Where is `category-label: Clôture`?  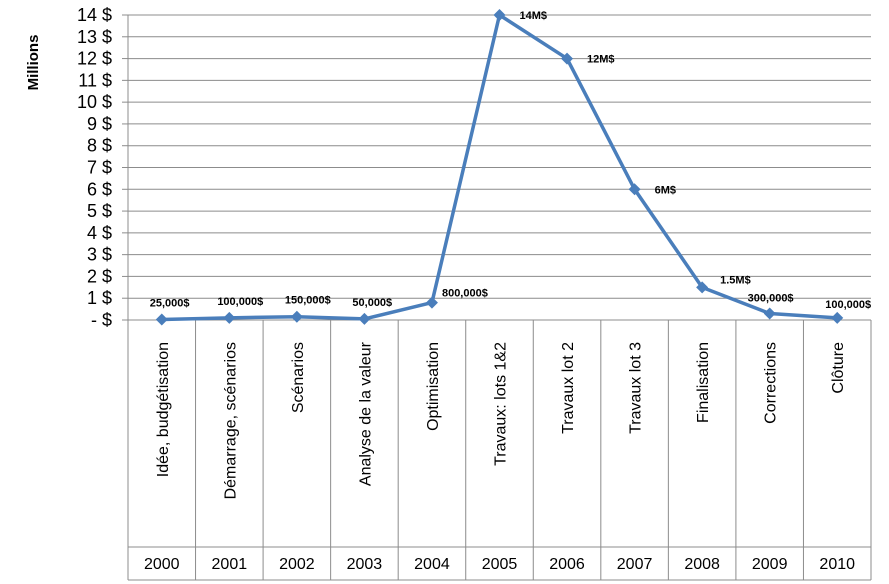
category-label: Clôture is located at coordinates (838, 368).